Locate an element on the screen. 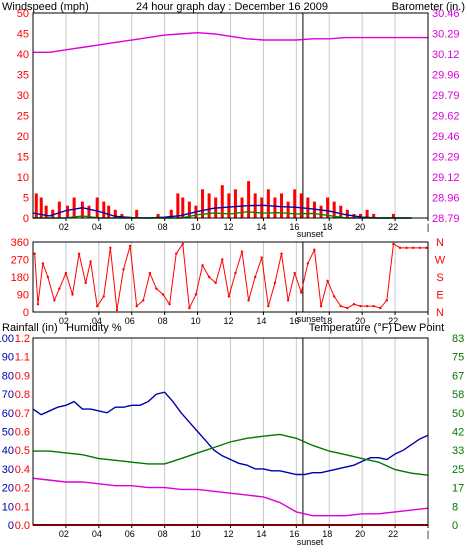 The width and height of the screenshot is (467, 559). temperature-tick-label: 58 is located at coordinates (458, 395).